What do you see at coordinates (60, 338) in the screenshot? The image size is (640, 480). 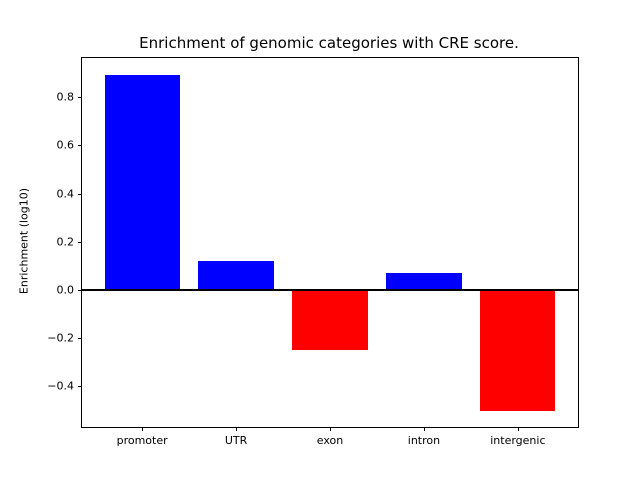 I see `y-tick-label: −0.2` at bounding box center [60, 338].